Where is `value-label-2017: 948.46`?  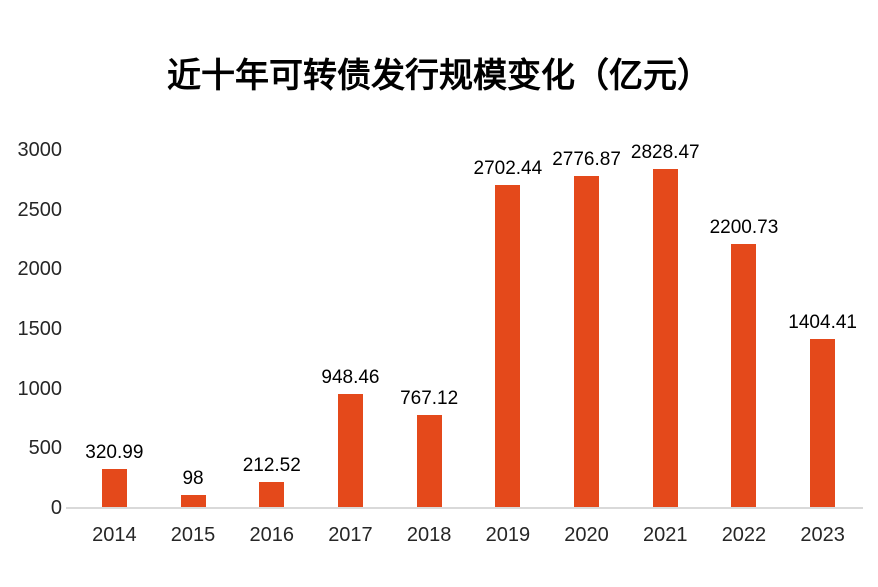
value-label-2017: 948.46 is located at coordinates (350, 377).